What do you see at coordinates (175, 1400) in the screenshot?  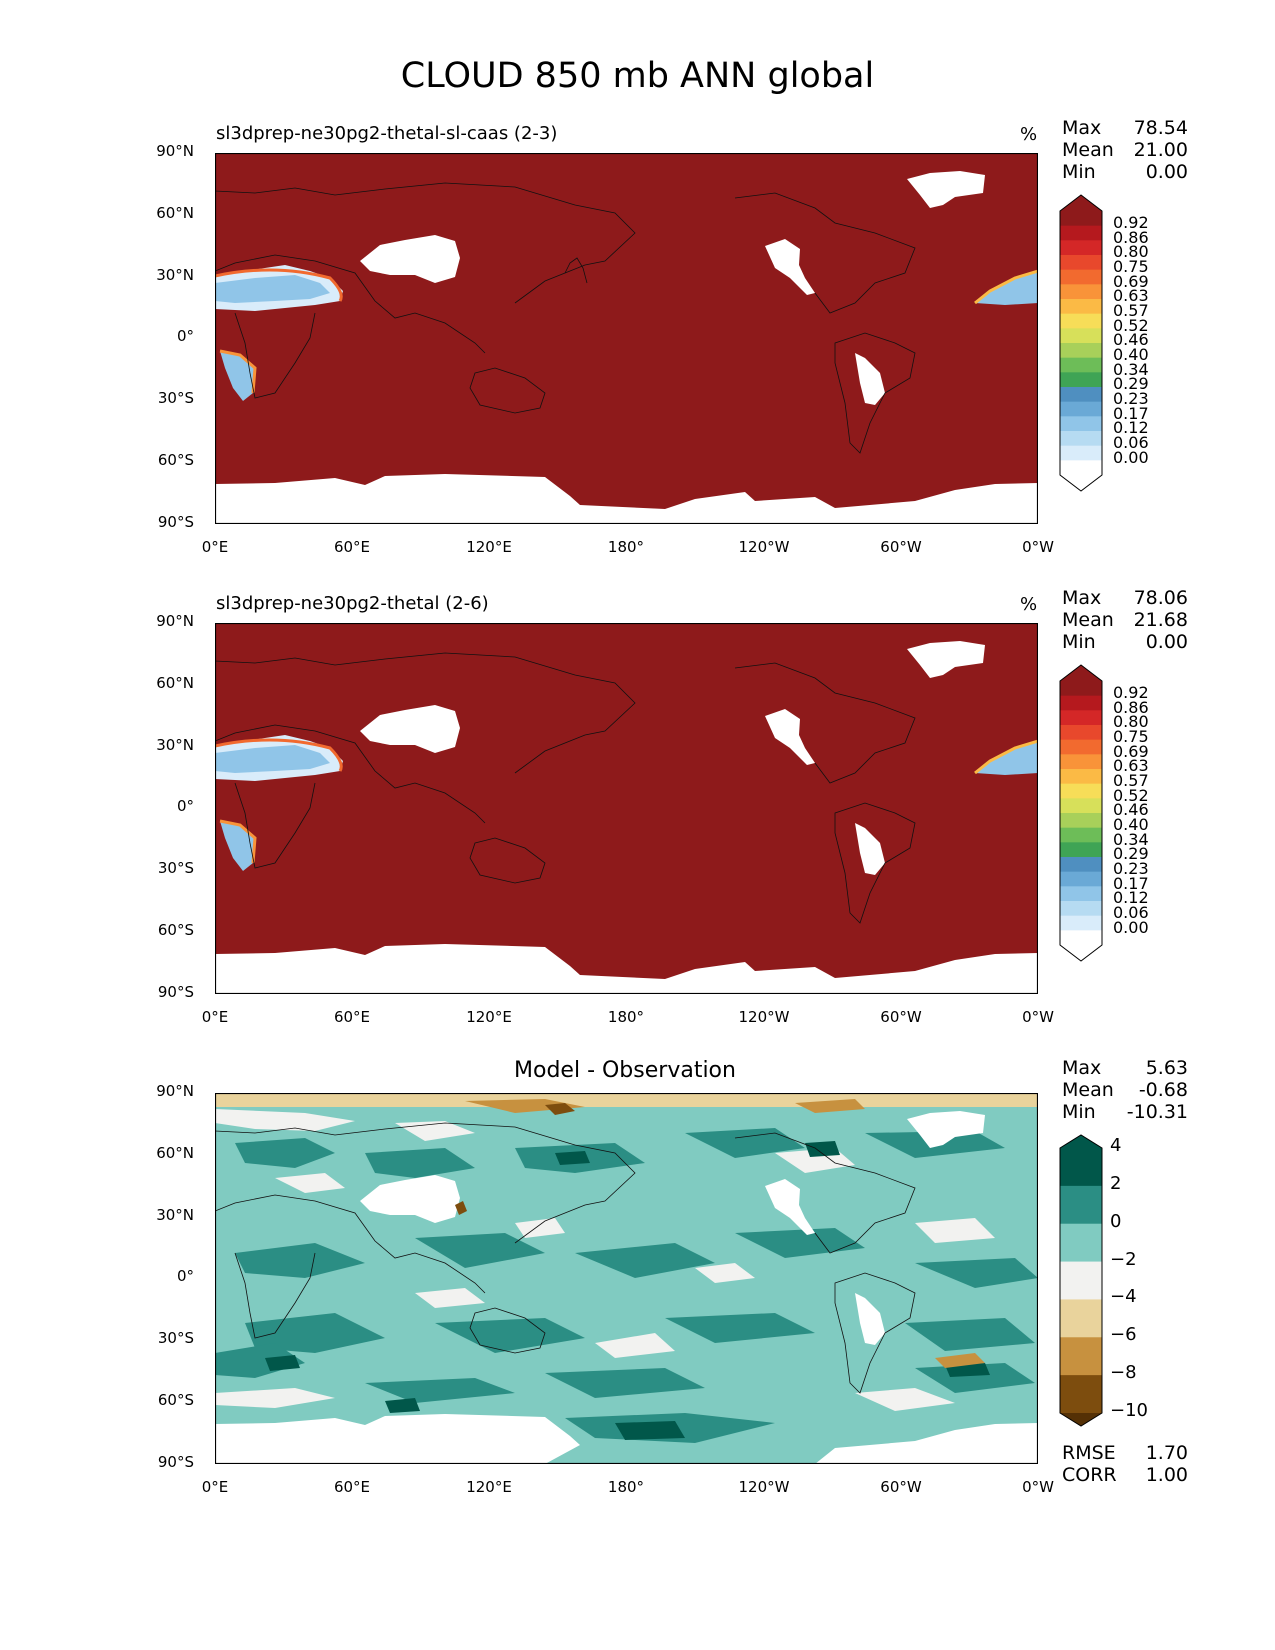 I see `lat-tick: 60°S` at bounding box center [175, 1400].